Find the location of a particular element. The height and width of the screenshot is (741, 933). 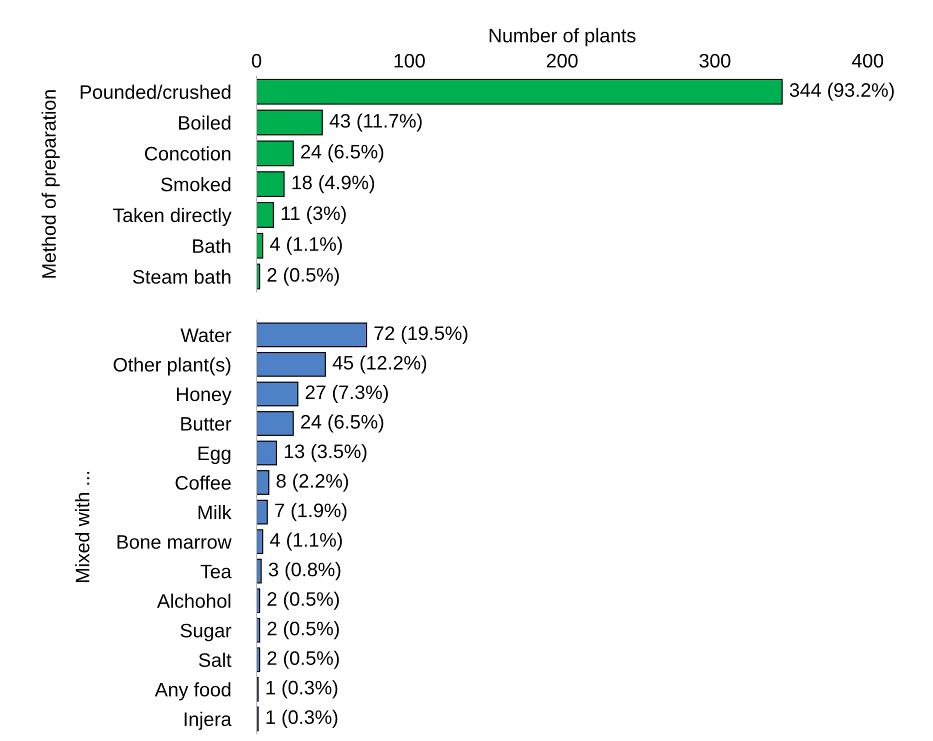

x-tick-label: 0 is located at coordinates (257, 61).